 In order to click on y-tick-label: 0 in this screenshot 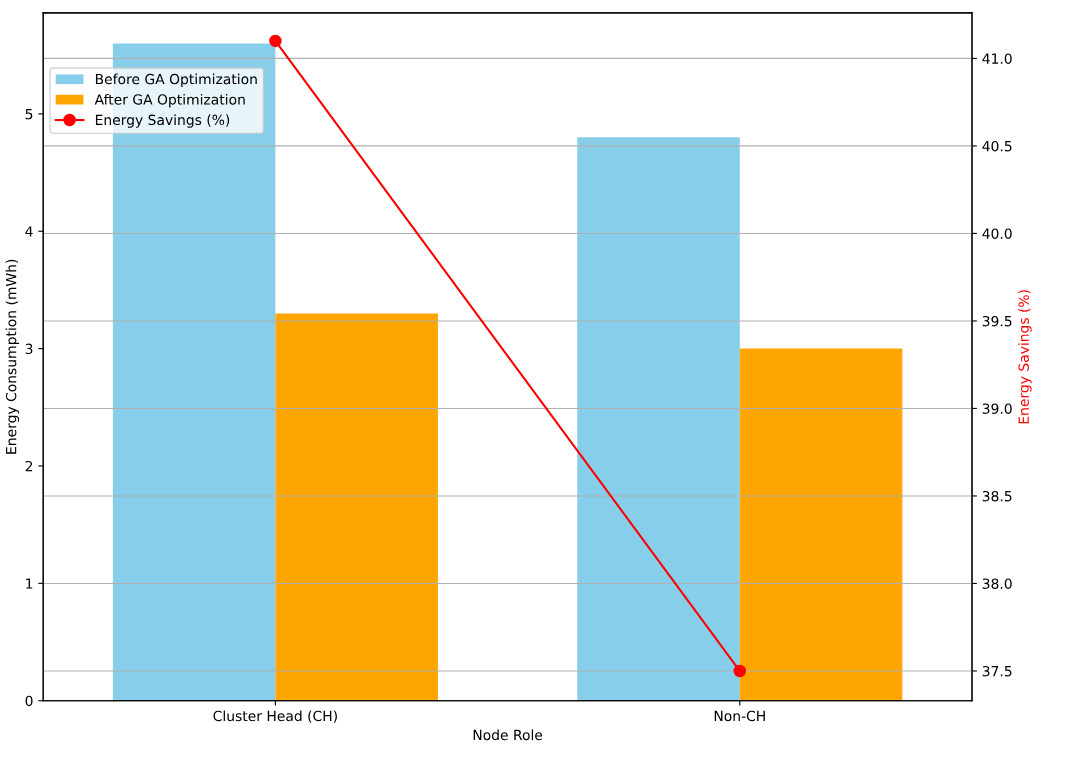, I will do `click(29, 701)`.